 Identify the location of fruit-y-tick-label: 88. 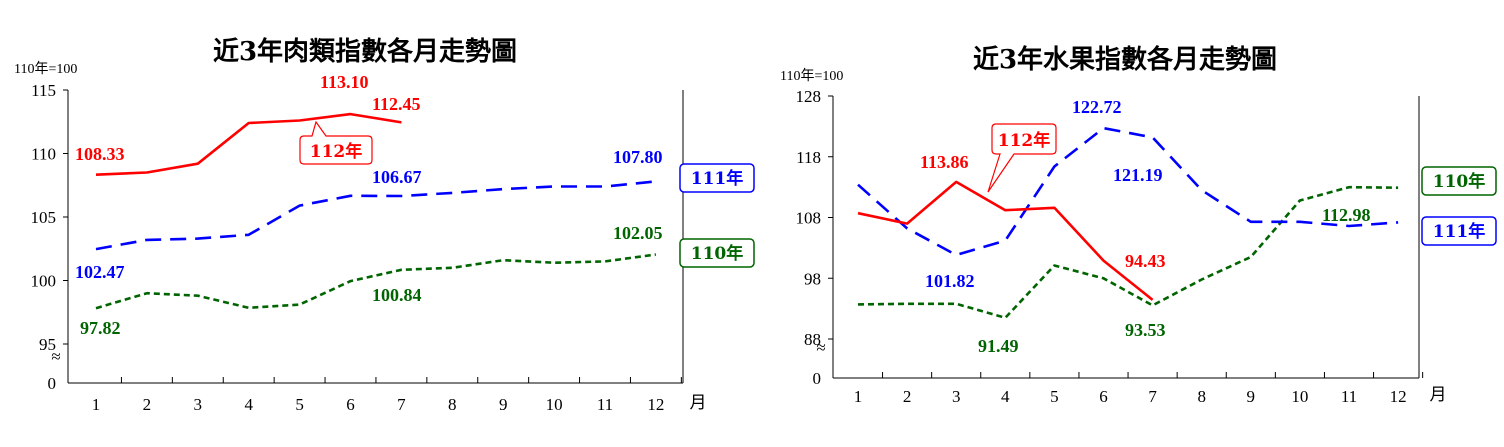
(812, 339).